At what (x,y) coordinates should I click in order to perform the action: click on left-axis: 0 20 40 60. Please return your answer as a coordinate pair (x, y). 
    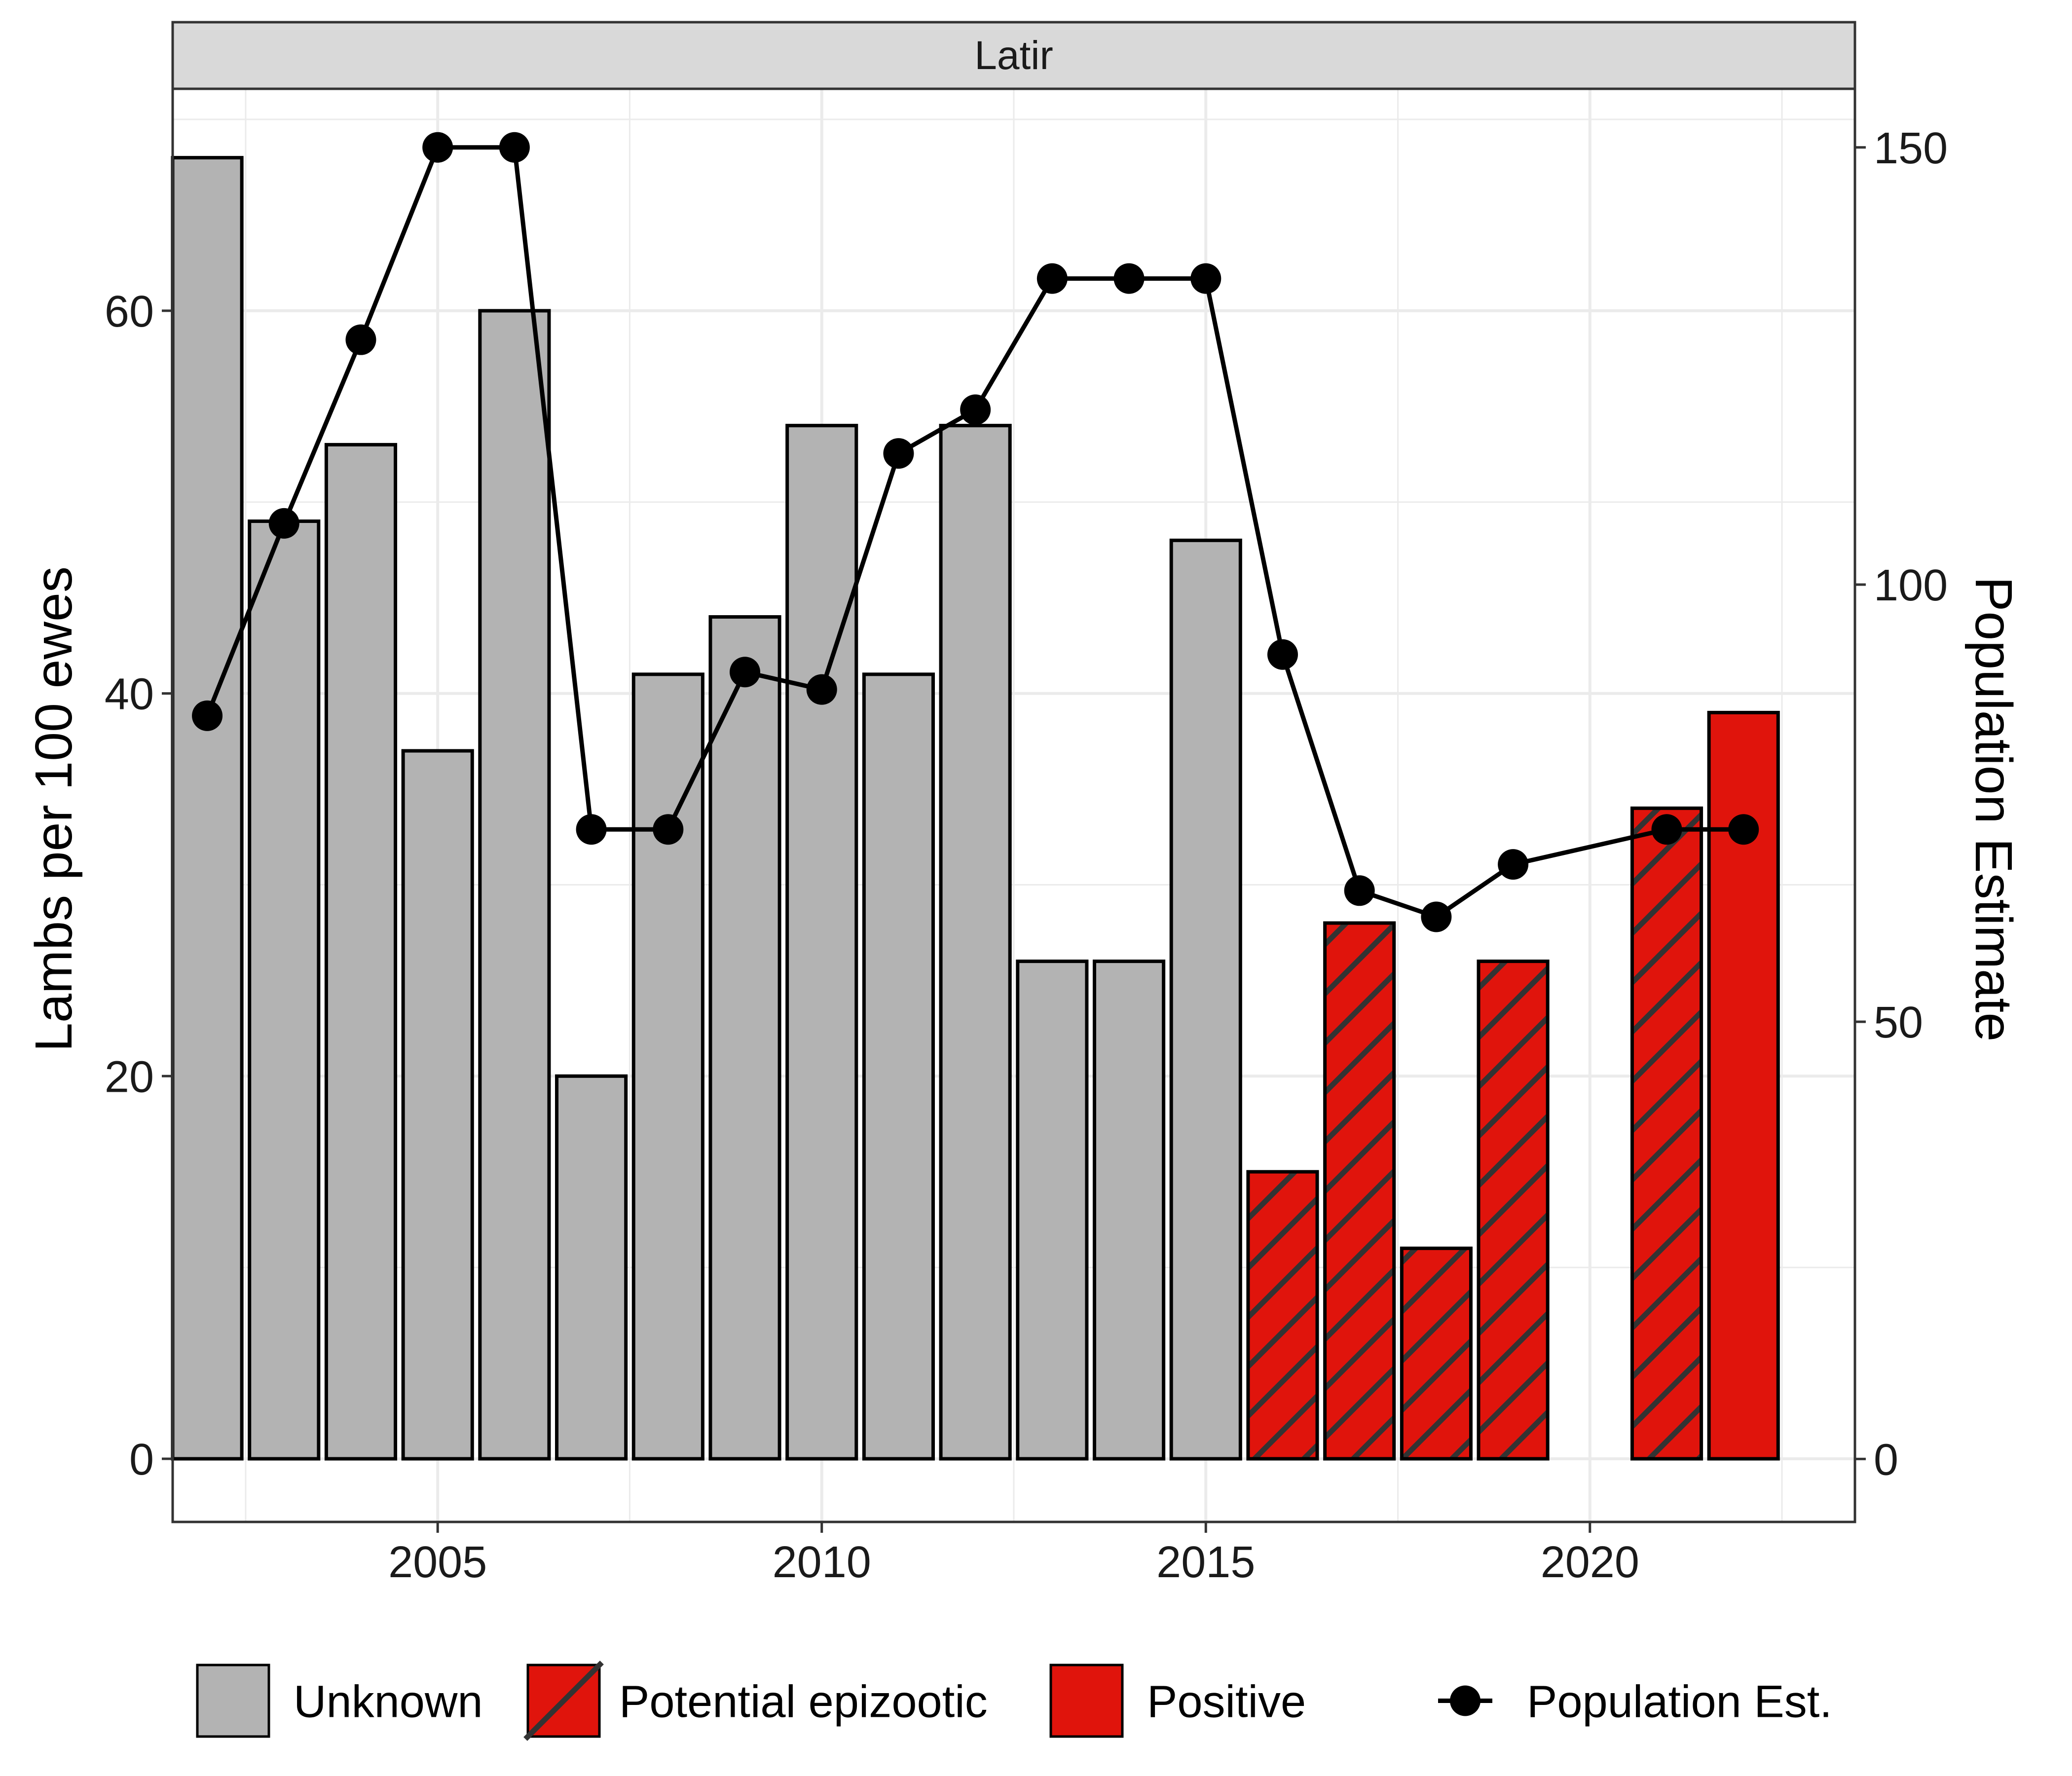
    Looking at the image, I should click on (139, 886).